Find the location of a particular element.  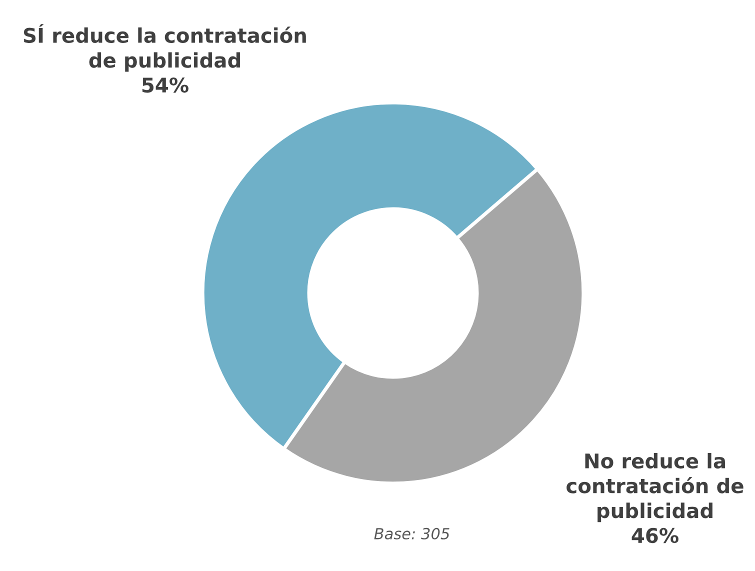

slice-label: SÍ reduce la contratación de publicidad is located at coordinates (165, 48).